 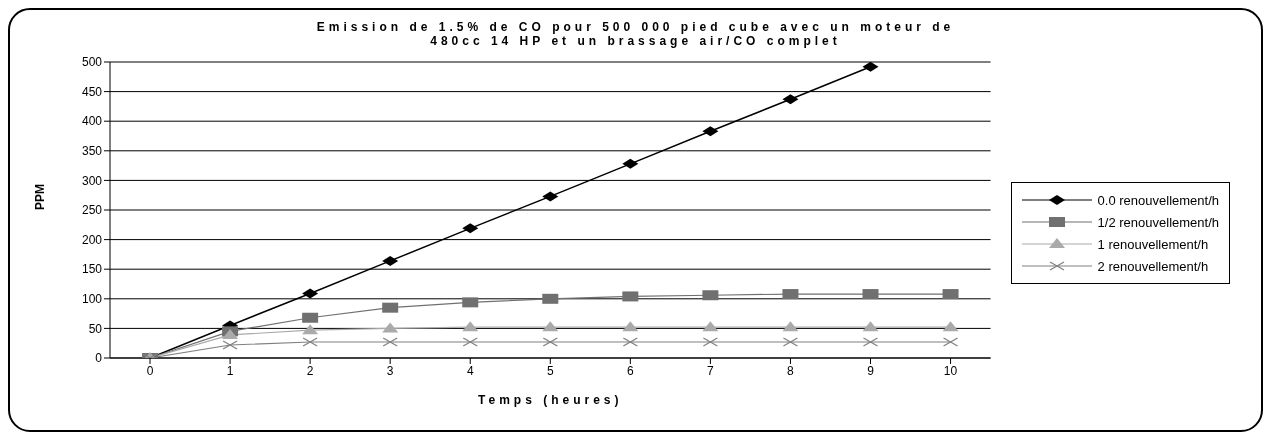 I want to click on x-tick-label: 9, so click(x=871, y=370).